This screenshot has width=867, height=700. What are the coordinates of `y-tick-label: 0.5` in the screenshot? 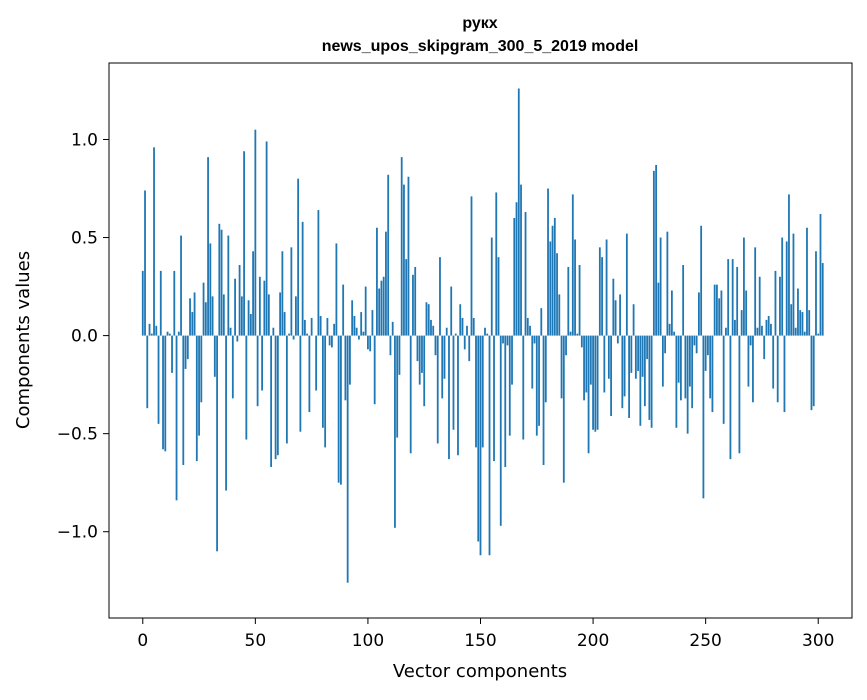 It's located at (84, 239).